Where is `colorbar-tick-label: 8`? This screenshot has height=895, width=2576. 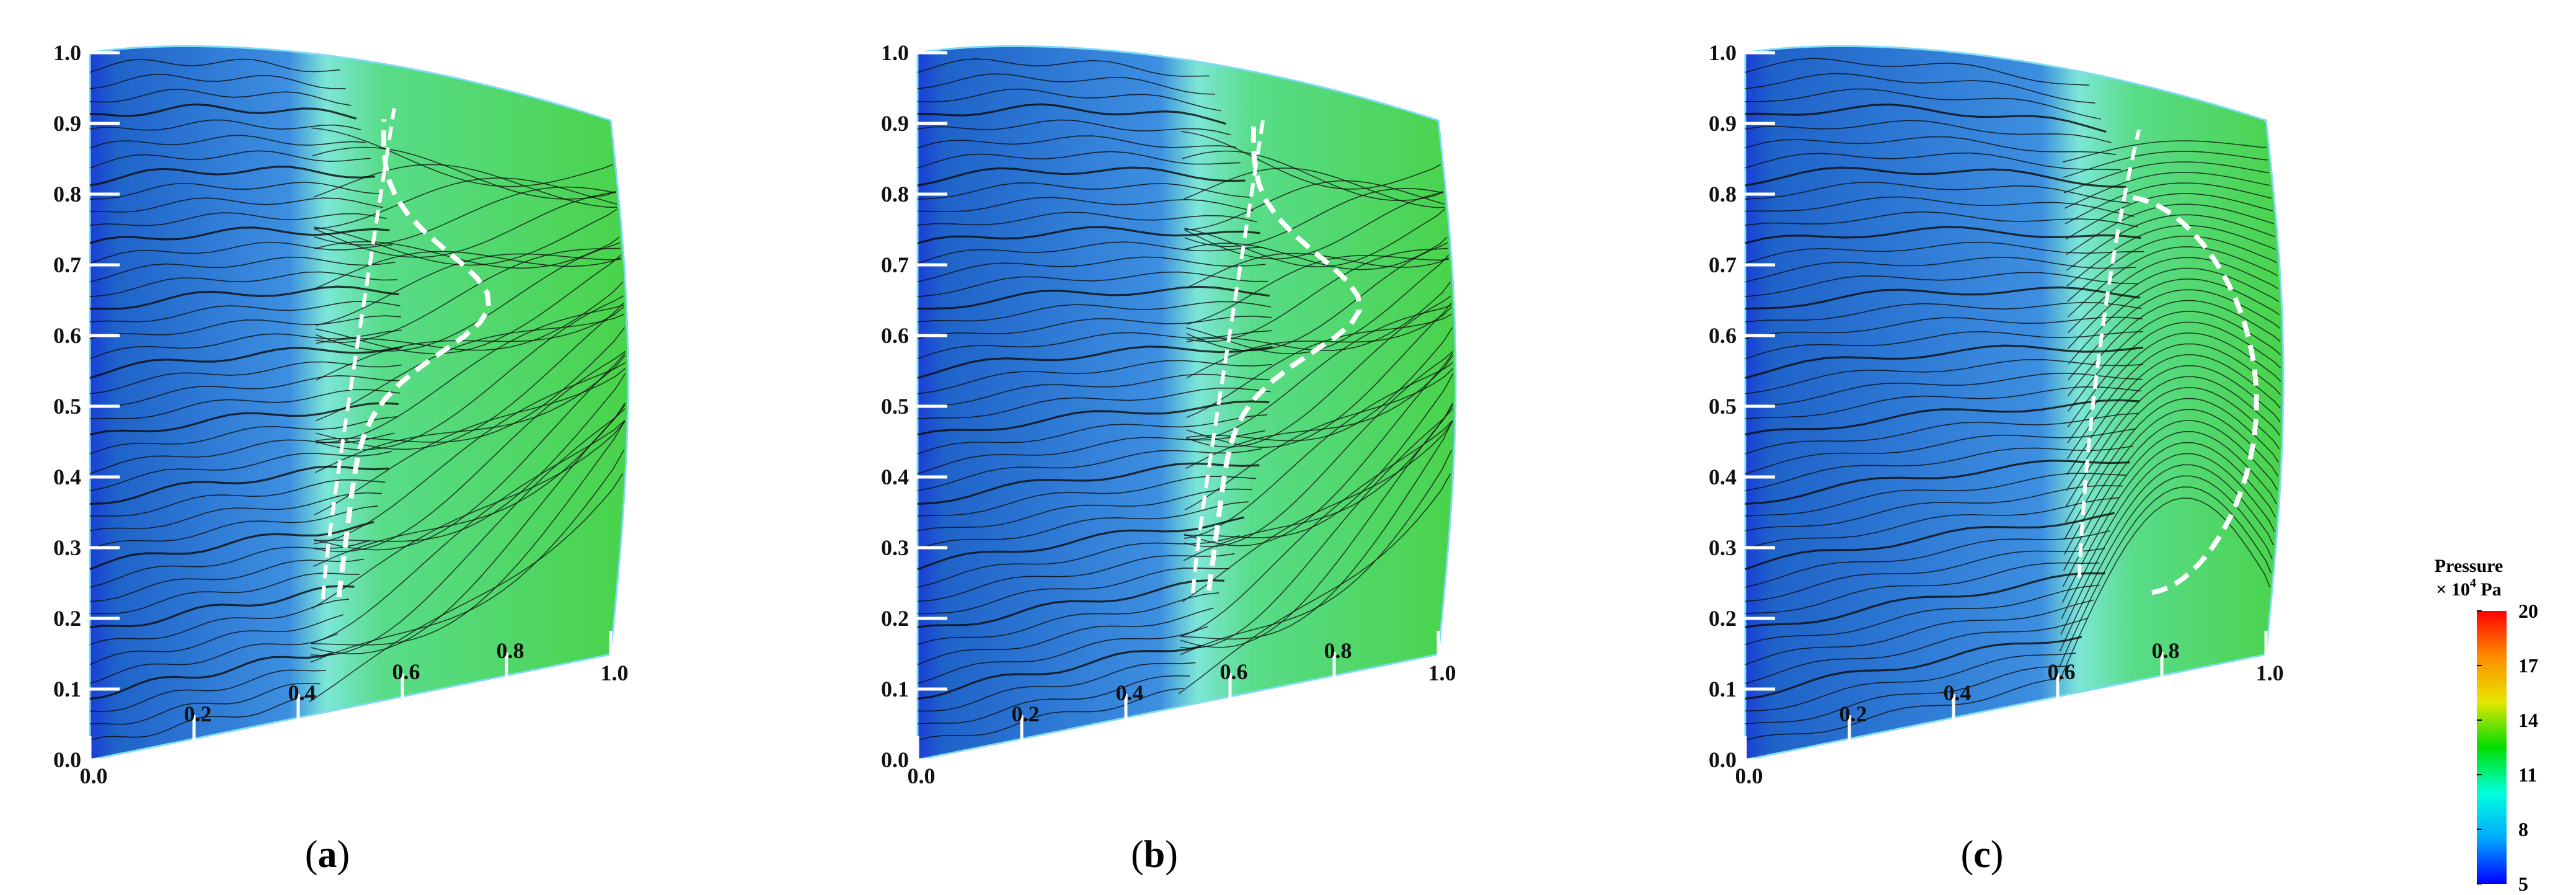
colorbar-tick-label: 8 is located at coordinates (2523, 829).